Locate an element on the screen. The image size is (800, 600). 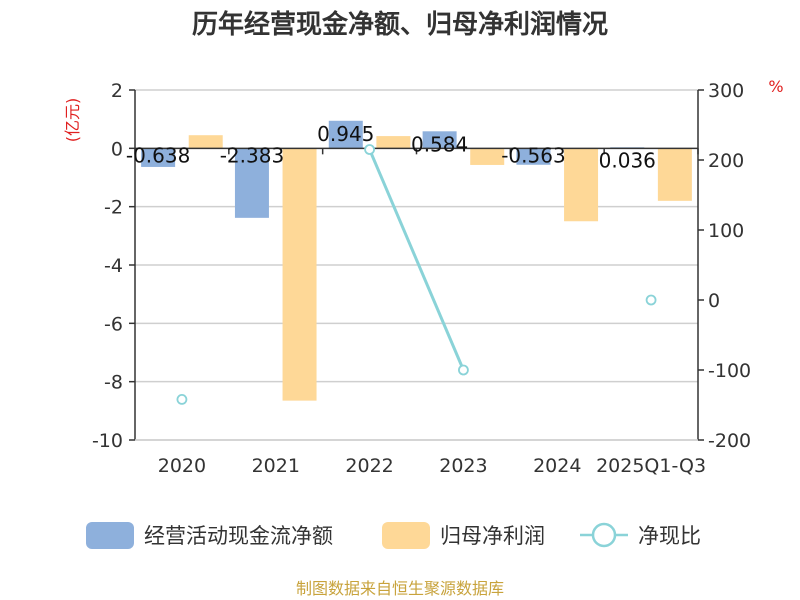
legend-item-2: 净现比 is located at coordinates (640, 535).